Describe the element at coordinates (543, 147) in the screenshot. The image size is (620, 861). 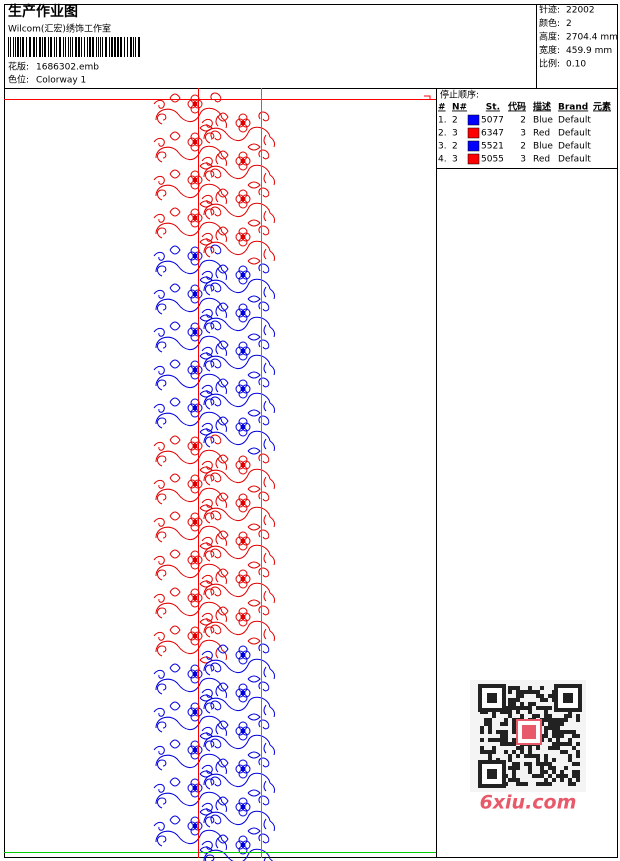
I see `description: Blue` at that location.